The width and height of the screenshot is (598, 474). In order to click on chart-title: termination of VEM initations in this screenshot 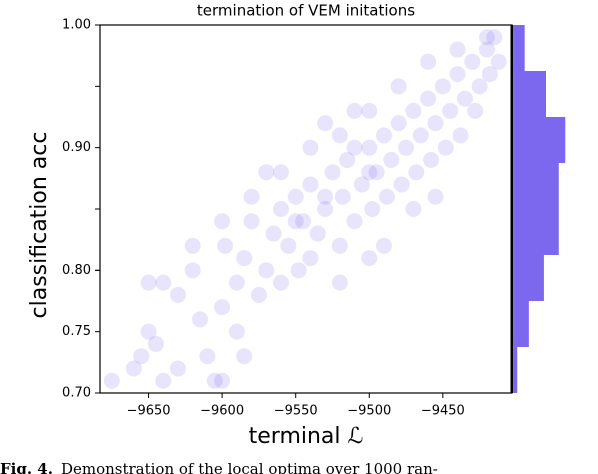, I will do `click(306, 11)`.